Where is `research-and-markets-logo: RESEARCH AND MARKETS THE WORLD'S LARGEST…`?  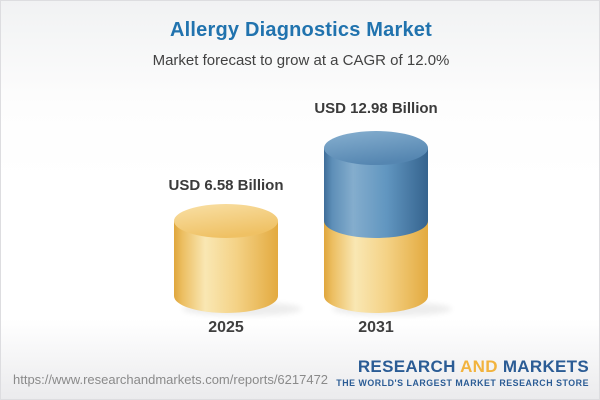 research-and-markets-logo: RESEARCH AND MARKETS THE WORLD'S LARGEST… is located at coordinates (462, 372).